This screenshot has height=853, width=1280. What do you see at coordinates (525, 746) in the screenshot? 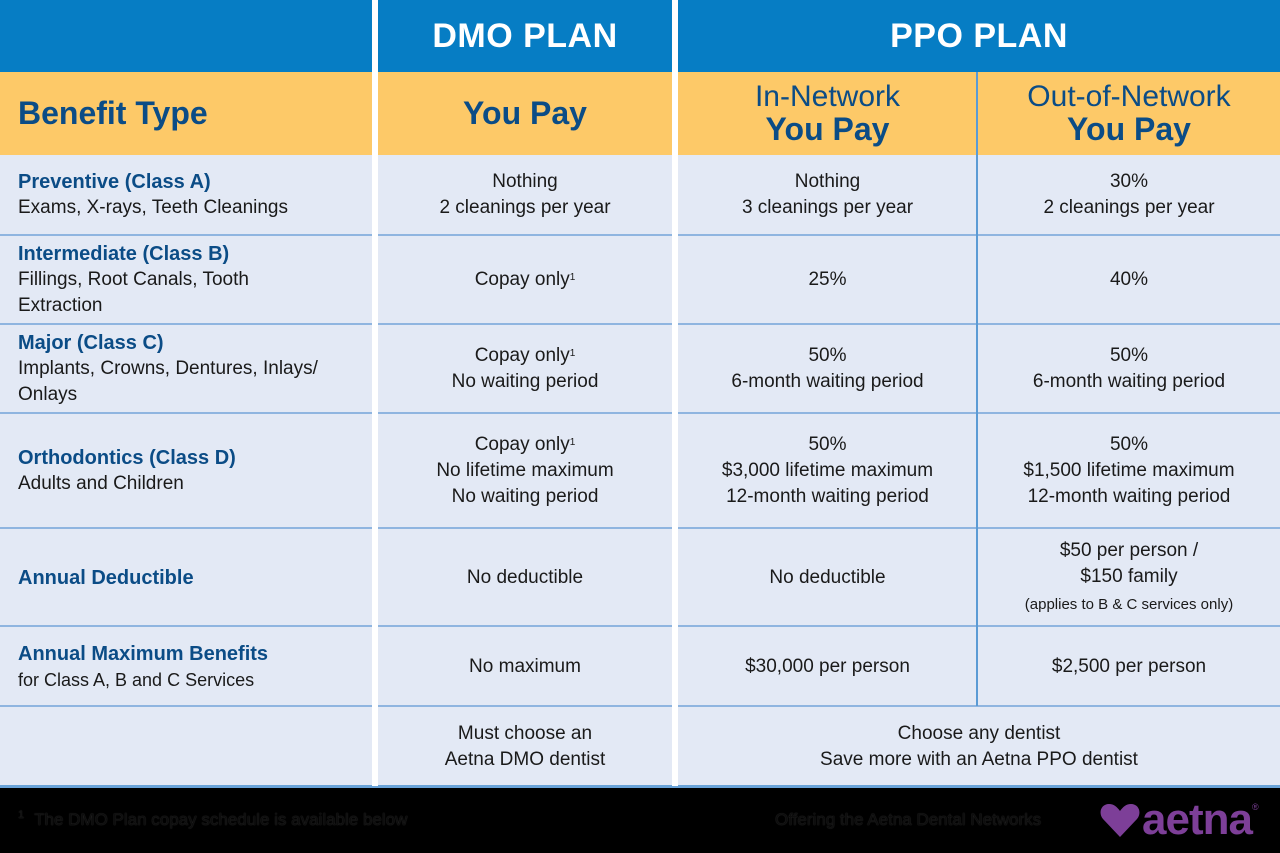
I see `dmo-dentist-cell: Must choose an Aetna DMO dentist` at bounding box center [525, 746].